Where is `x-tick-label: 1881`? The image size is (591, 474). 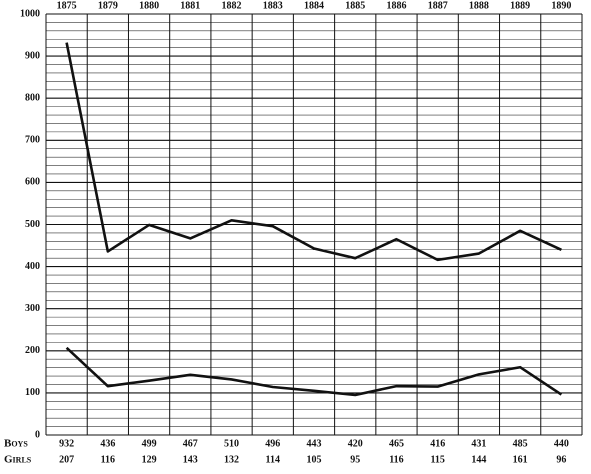 x-tick-label: 1881 is located at coordinates (190, 5).